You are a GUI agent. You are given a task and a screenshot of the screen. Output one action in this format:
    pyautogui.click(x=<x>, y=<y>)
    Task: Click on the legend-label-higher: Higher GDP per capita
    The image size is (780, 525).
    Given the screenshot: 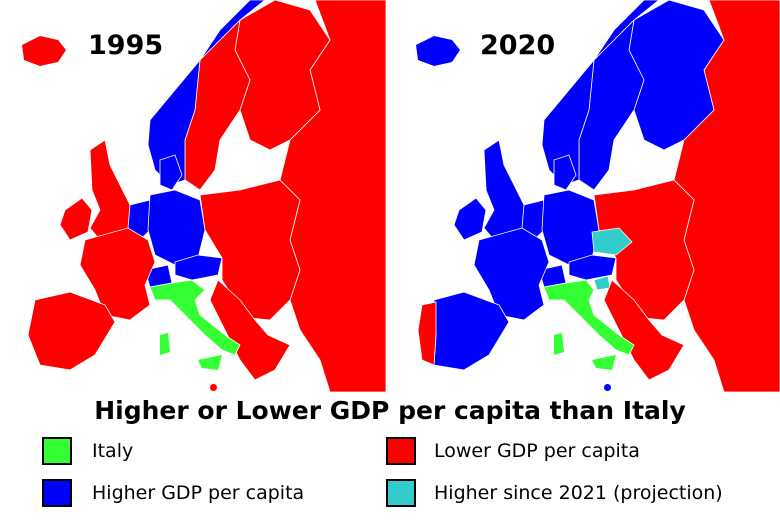 What is the action you would take?
    pyautogui.click(x=198, y=493)
    